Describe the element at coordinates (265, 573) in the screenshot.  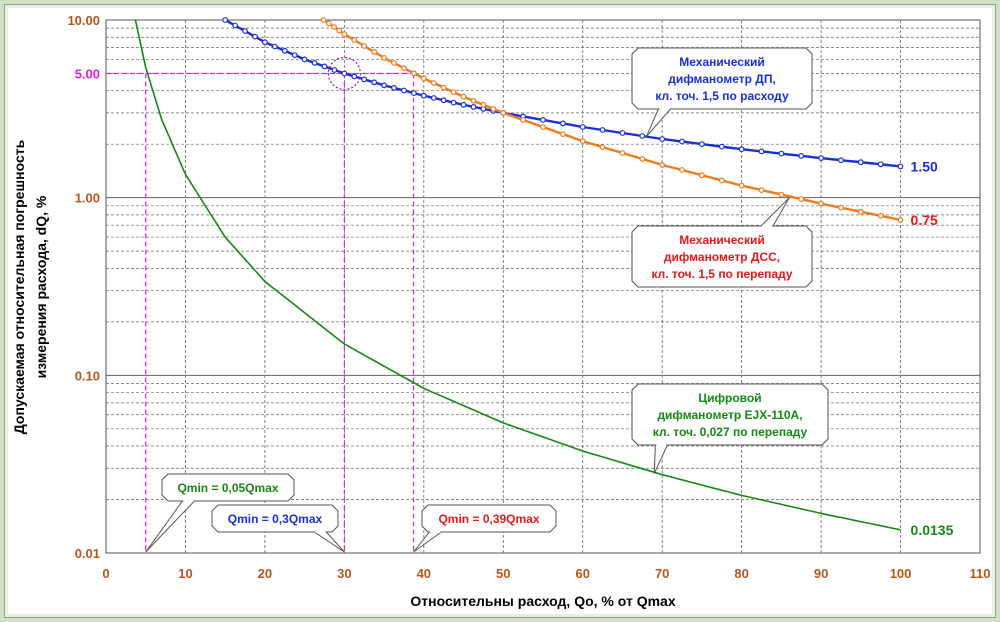
I see `x-tick-label: 20` at that location.